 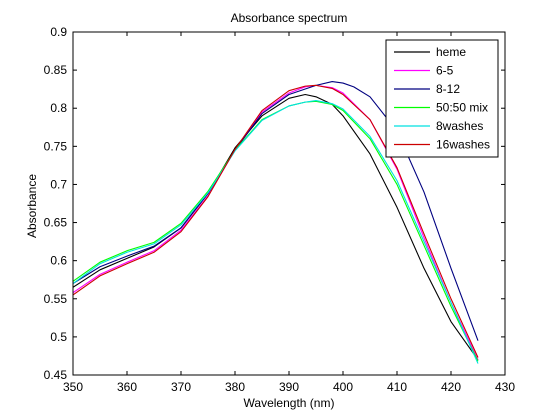 I want to click on y-tick-label: 0.6, so click(x=58, y=261).